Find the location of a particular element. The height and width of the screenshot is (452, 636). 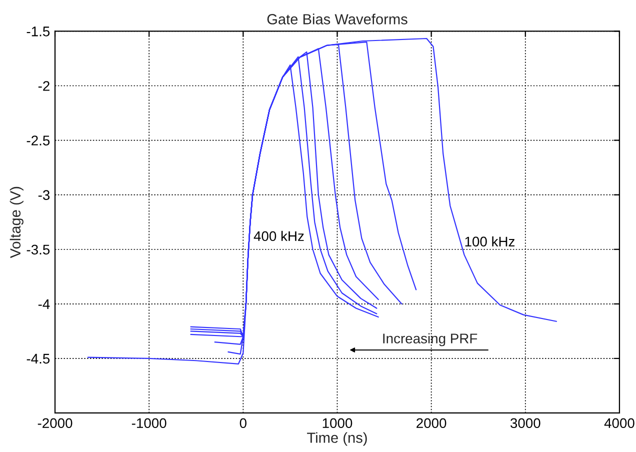

x-tick-label: 2000 is located at coordinates (431, 423).